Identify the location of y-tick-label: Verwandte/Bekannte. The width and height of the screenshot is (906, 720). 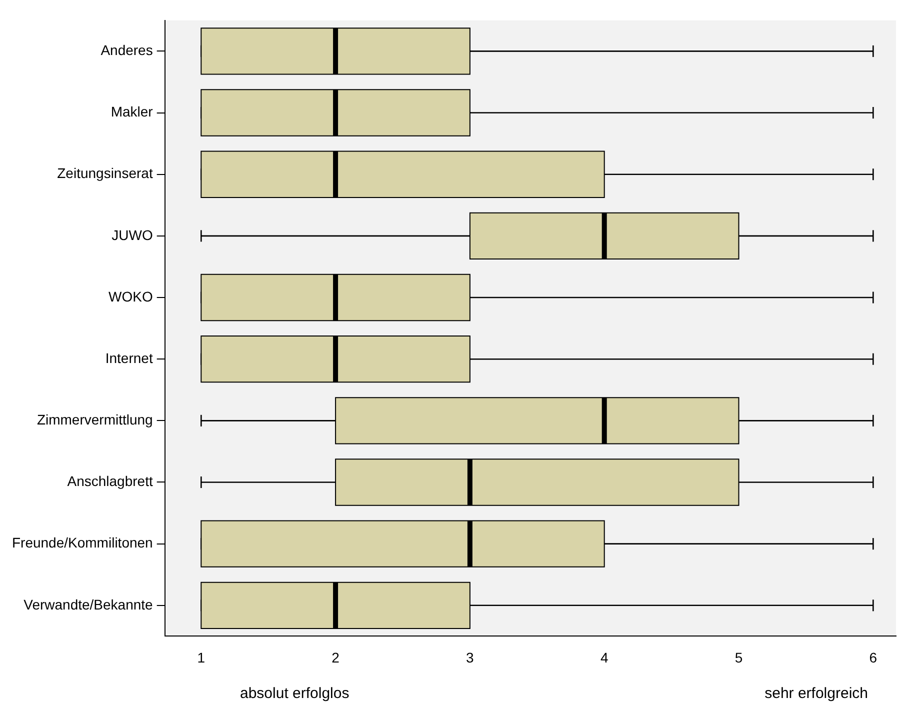
(89, 604).